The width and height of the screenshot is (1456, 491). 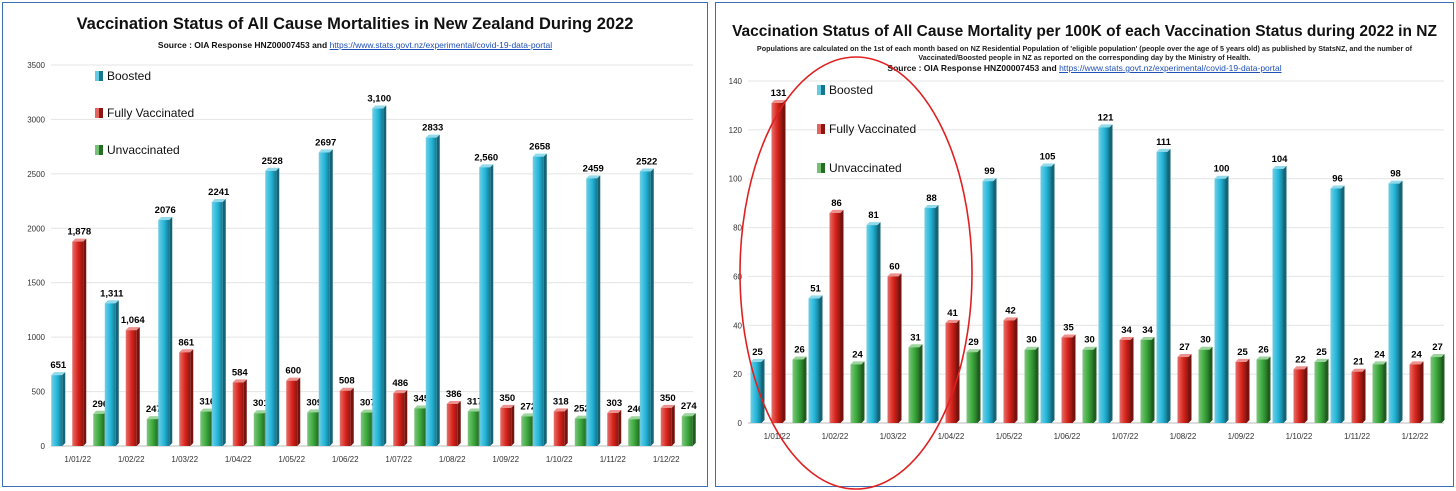 What do you see at coordinates (819, 90) in the screenshot?
I see `legend-swatch-boosted` at bounding box center [819, 90].